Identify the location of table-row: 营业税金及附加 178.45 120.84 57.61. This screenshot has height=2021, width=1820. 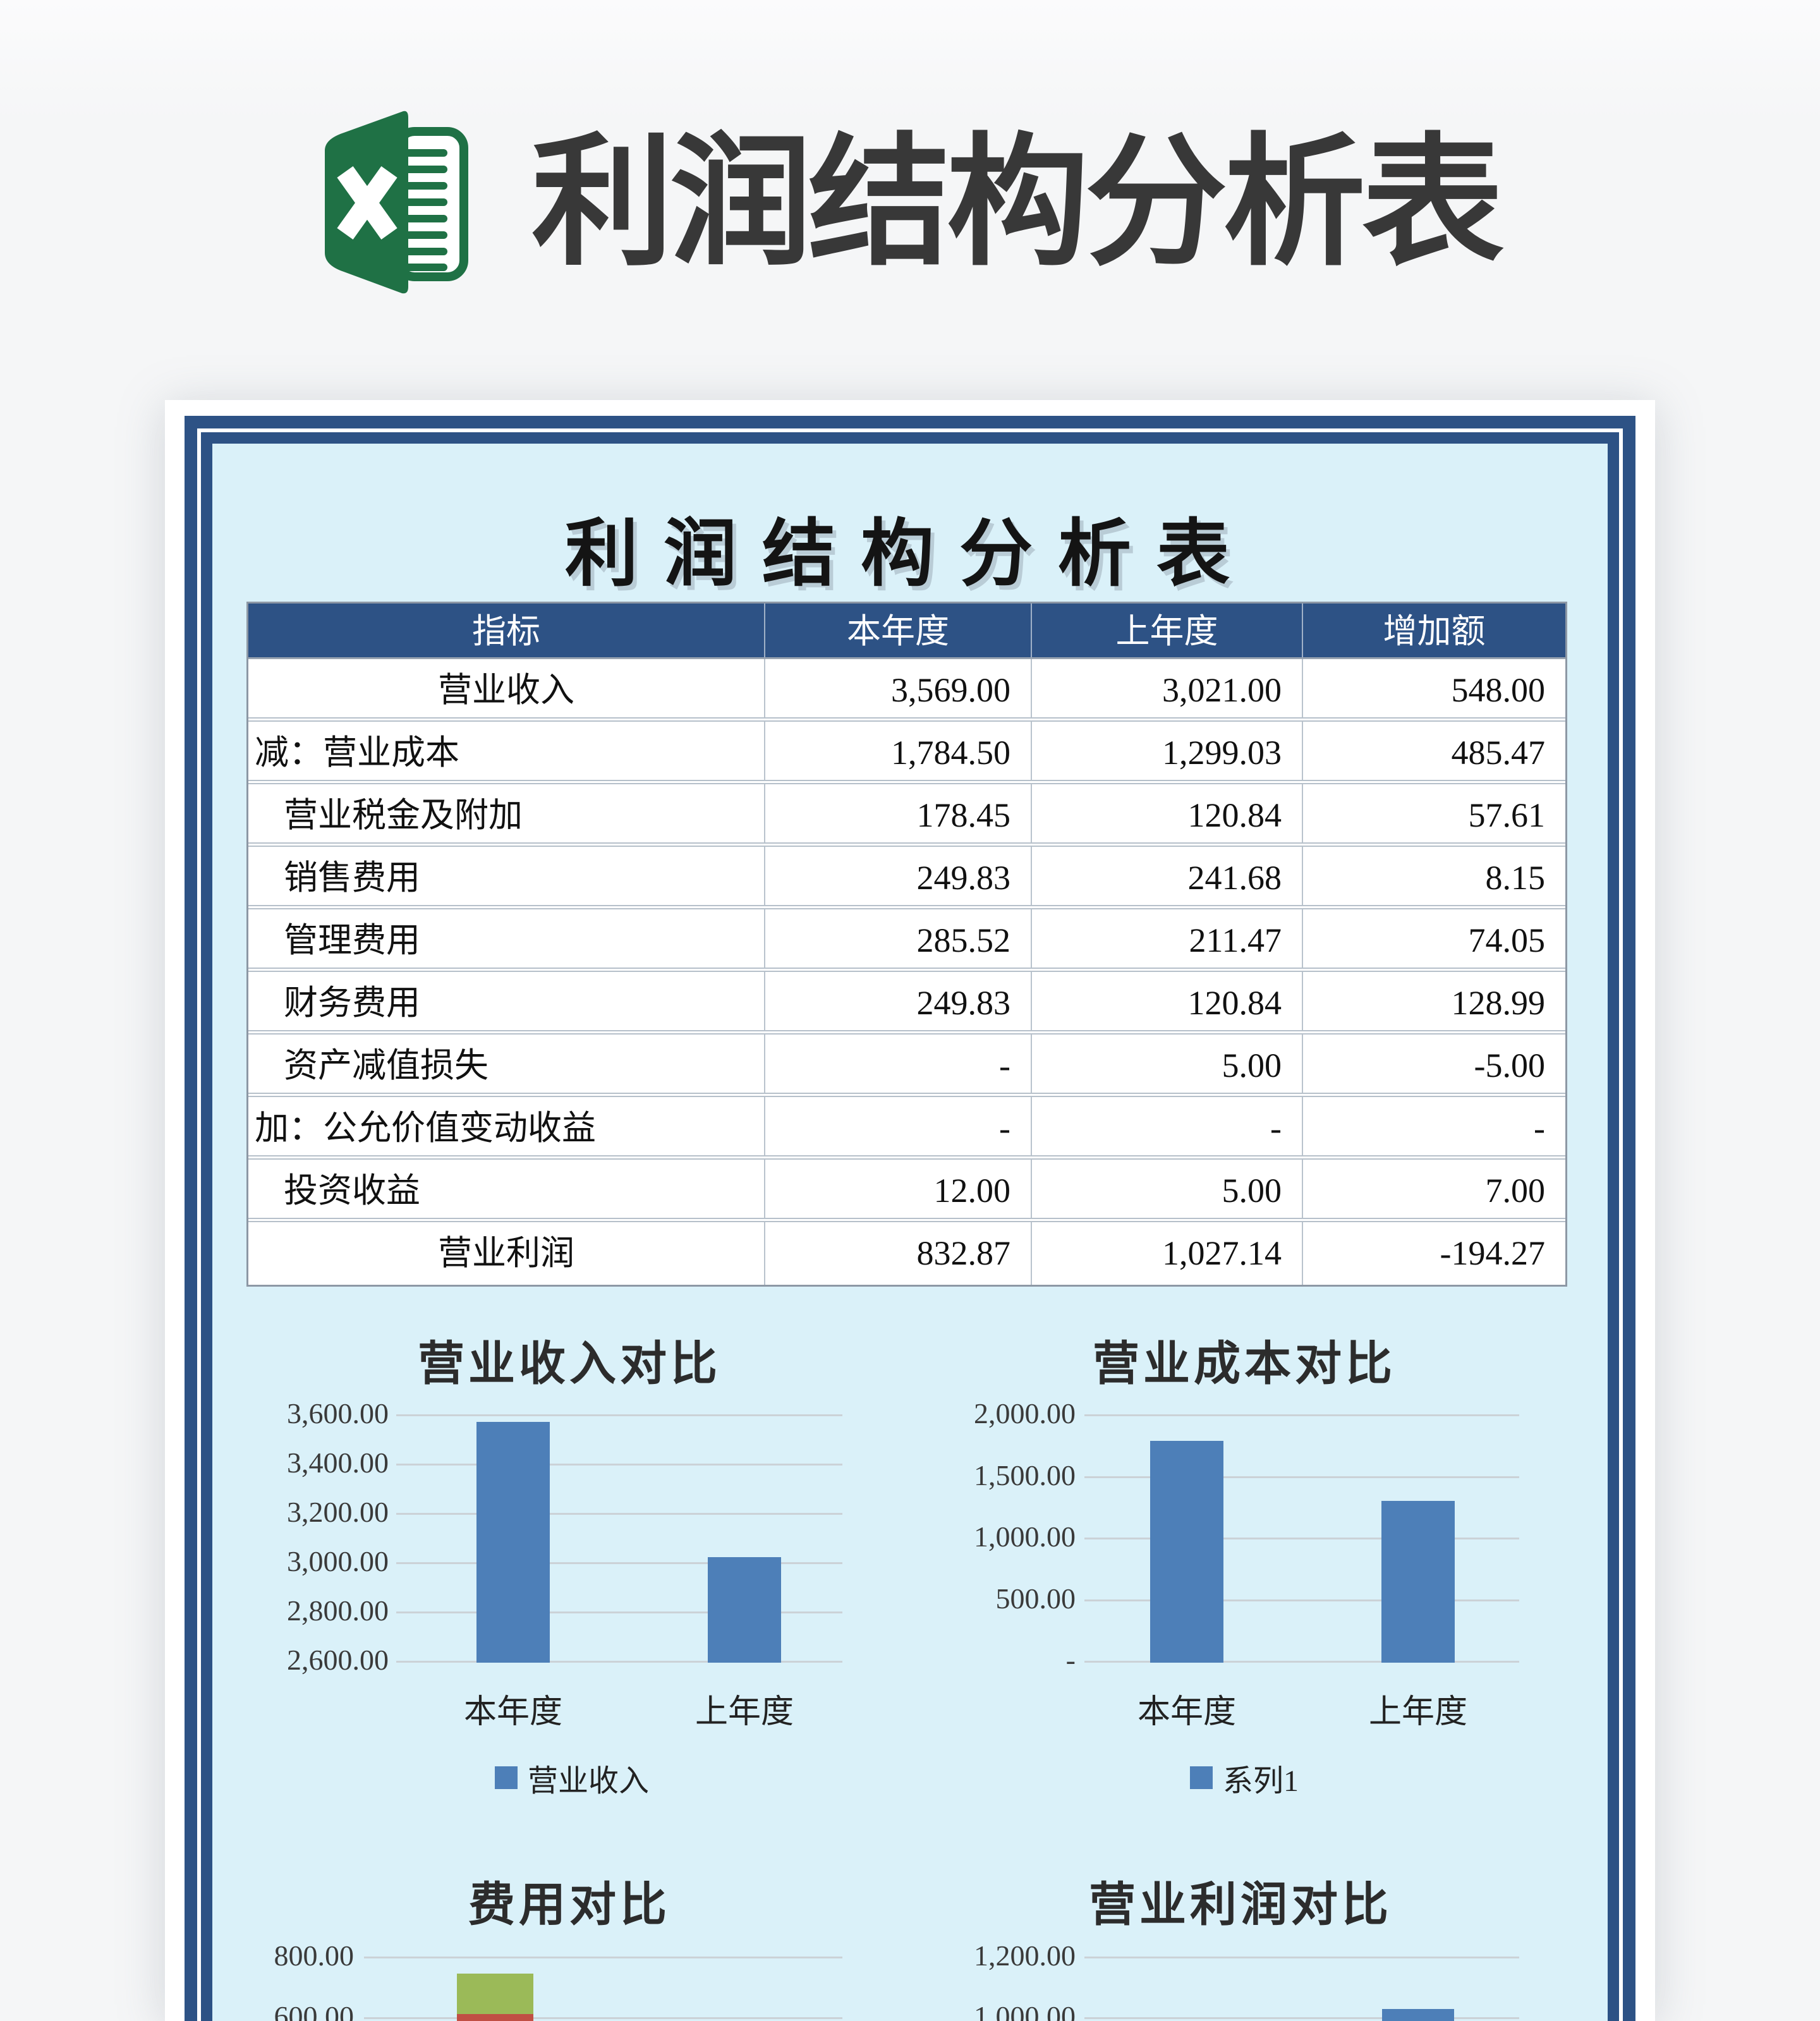
(906, 815).